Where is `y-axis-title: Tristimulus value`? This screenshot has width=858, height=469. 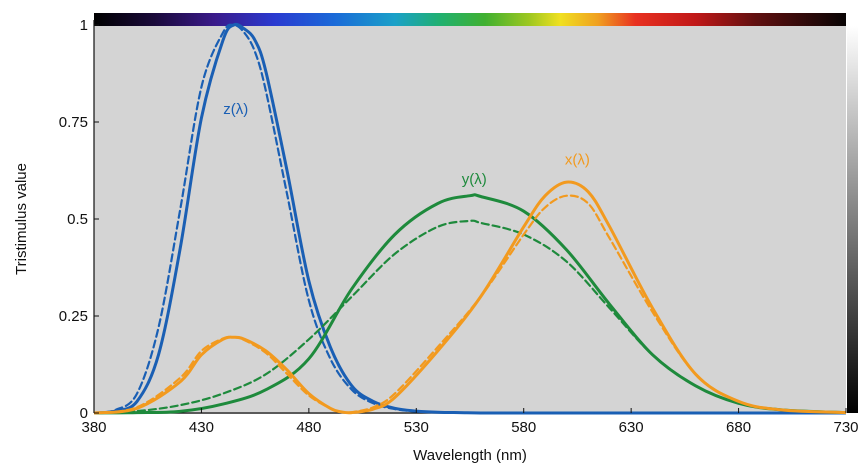
y-axis-title: Tristimulus value is located at coordinates (21, 219).